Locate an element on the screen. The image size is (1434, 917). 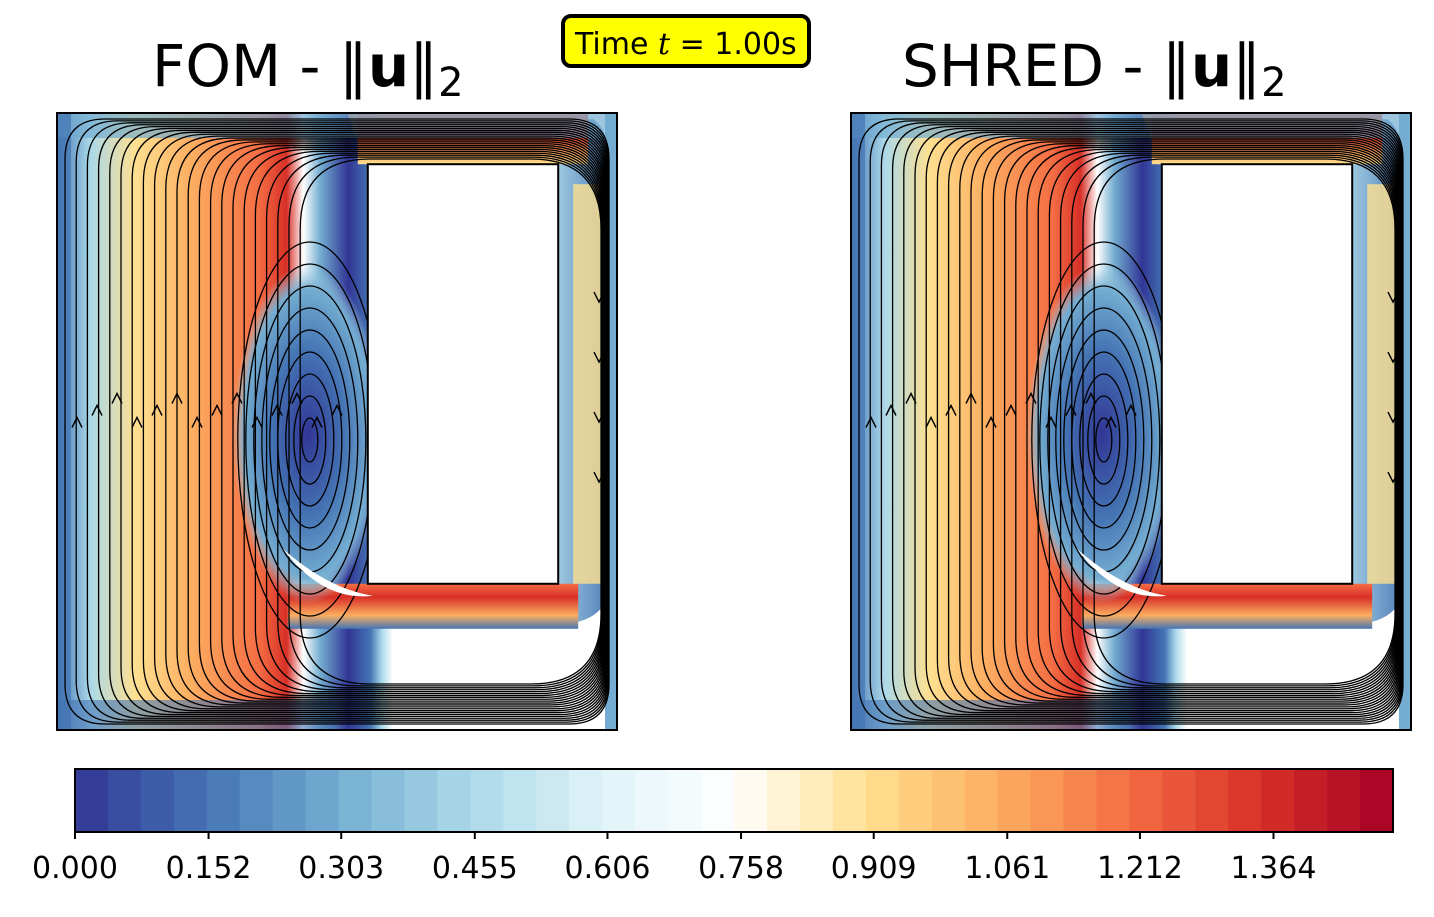
shred-title: SHRED - ‖u‖2 is located at coordinates (1094, 69).